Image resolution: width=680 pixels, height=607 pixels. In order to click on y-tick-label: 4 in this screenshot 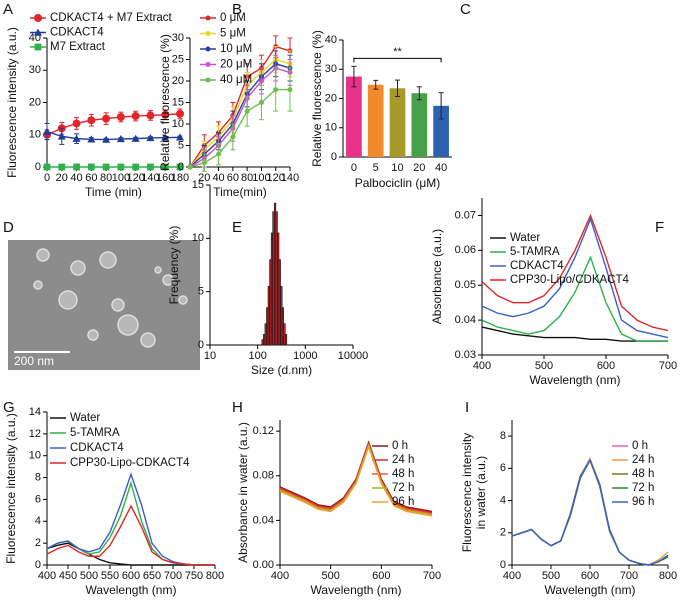, I will do `click(38, 521)`.